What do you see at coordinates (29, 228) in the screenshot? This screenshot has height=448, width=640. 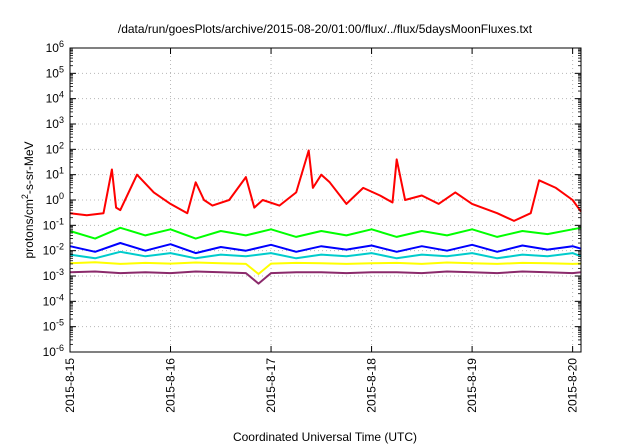 I see `y-label-base: protons/cm` at bounding box center [29, 228].